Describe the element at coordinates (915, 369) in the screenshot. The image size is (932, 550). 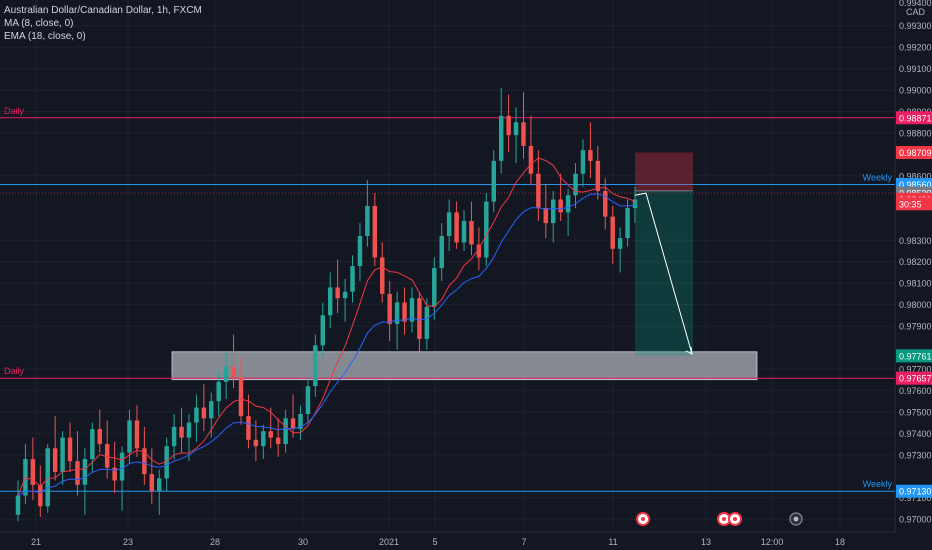
I see `y-tick-label: 0.97700` at that location.